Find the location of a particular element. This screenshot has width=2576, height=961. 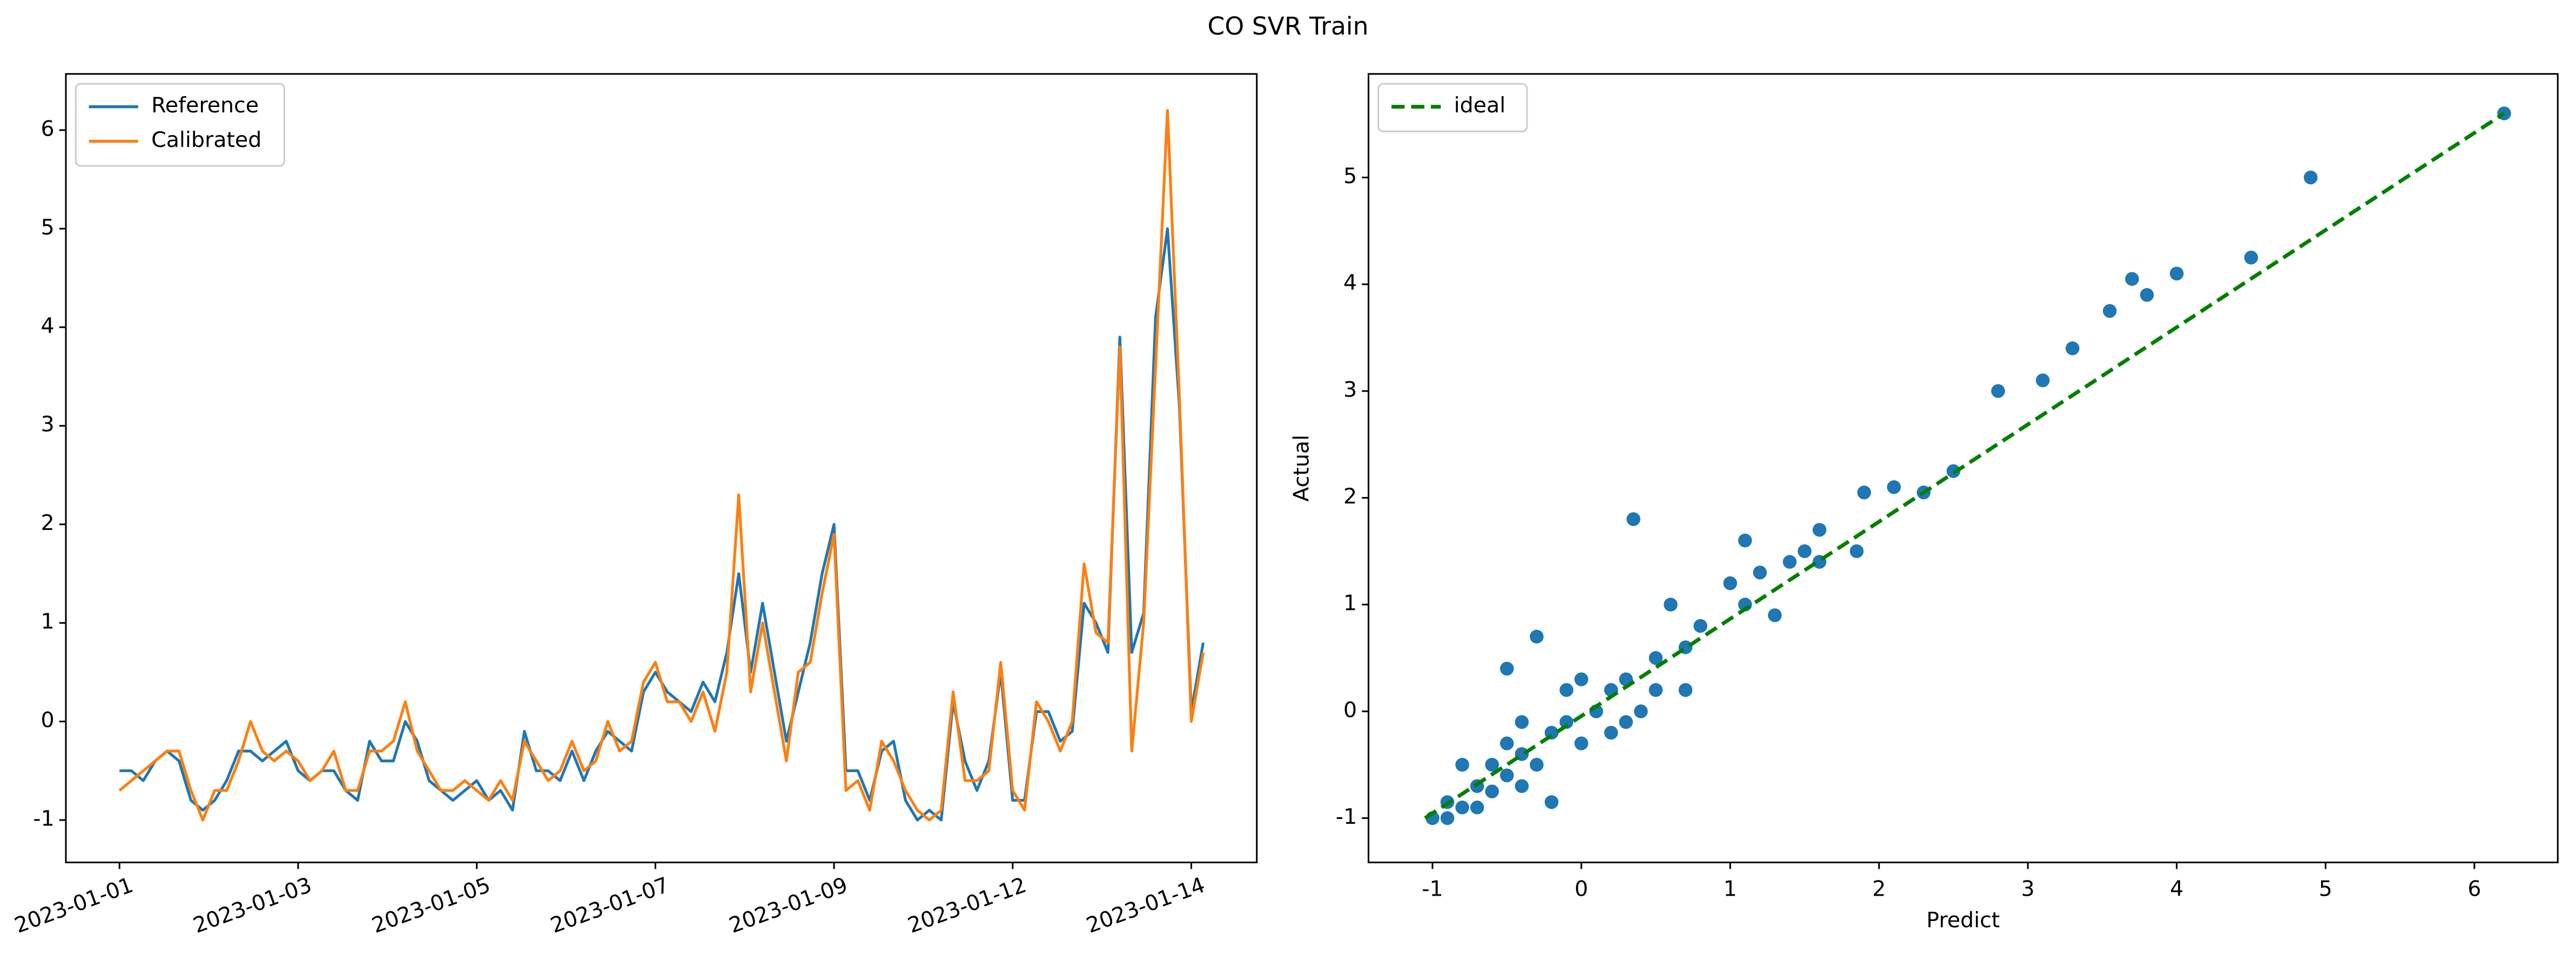

x-tick-label: -1 is located at coordinates (1432, 889).